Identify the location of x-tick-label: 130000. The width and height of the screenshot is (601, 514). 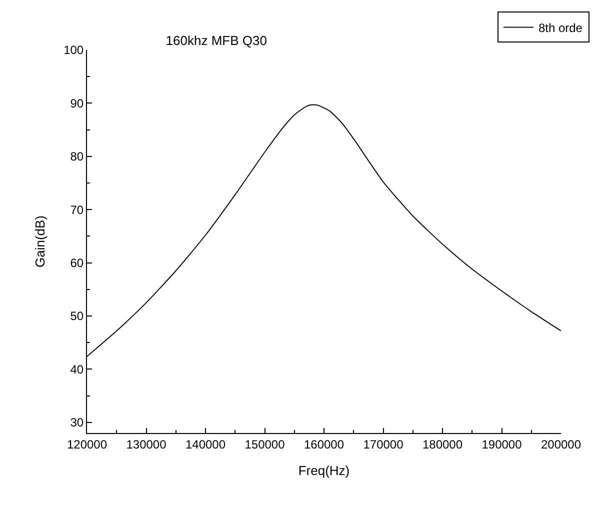
(146, 444).